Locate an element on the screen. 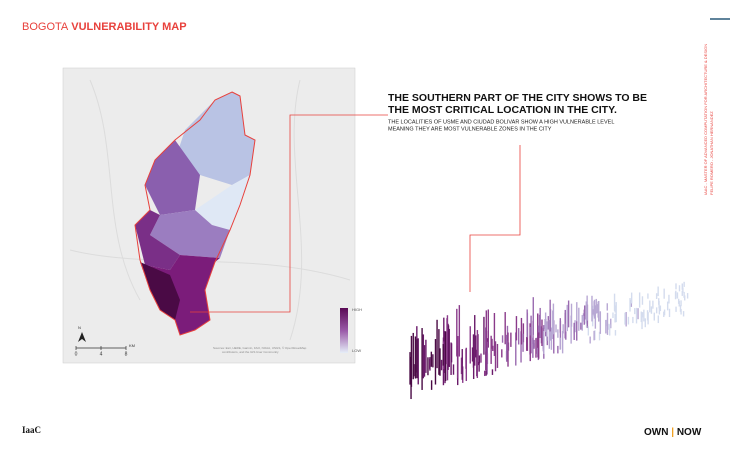  scale-label: 0 is located at coordinates (76, 354).